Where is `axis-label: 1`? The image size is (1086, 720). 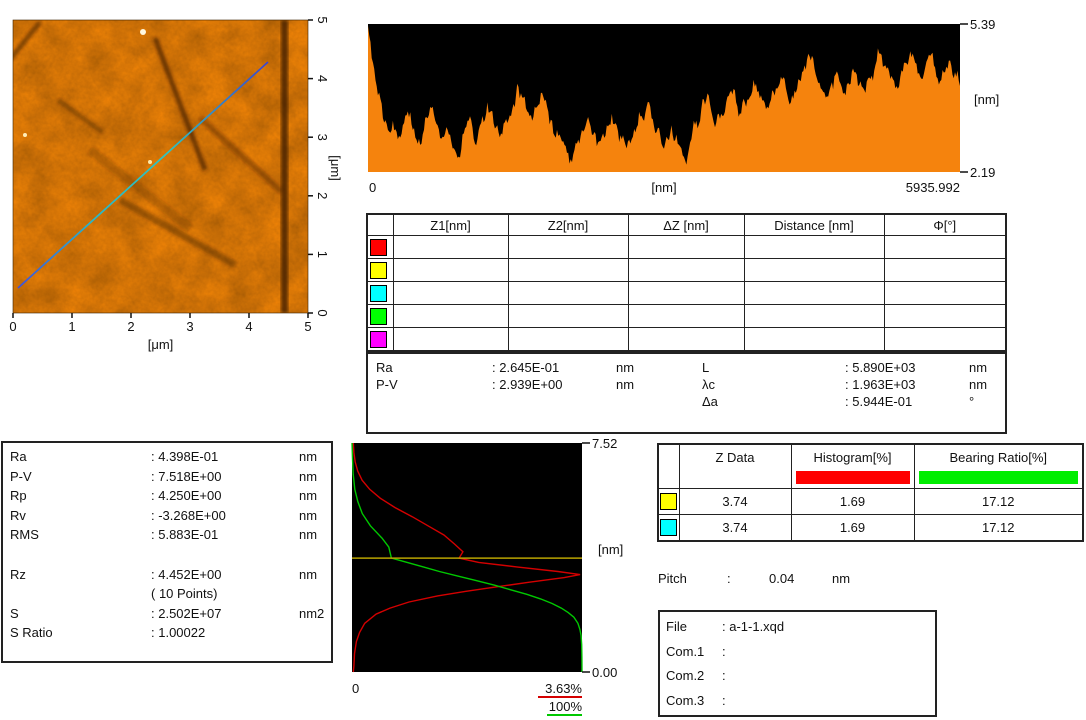
axis-label: 1 is located at coordinates (322, 254).